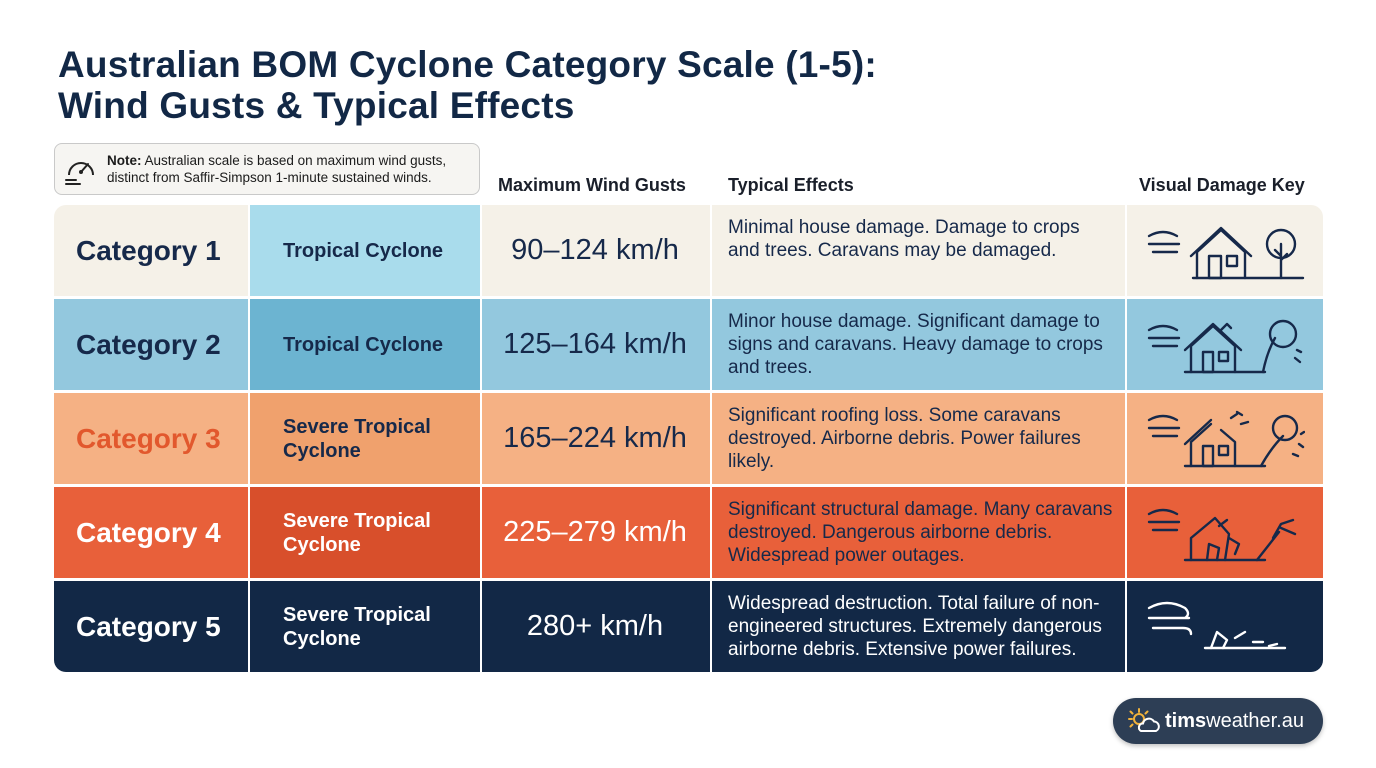 The width and height of the screenshot is (1376, 768). Describe the element at coordinates (1144, 720) in the screenshot. I see `sun-cloud-icon` at that location.